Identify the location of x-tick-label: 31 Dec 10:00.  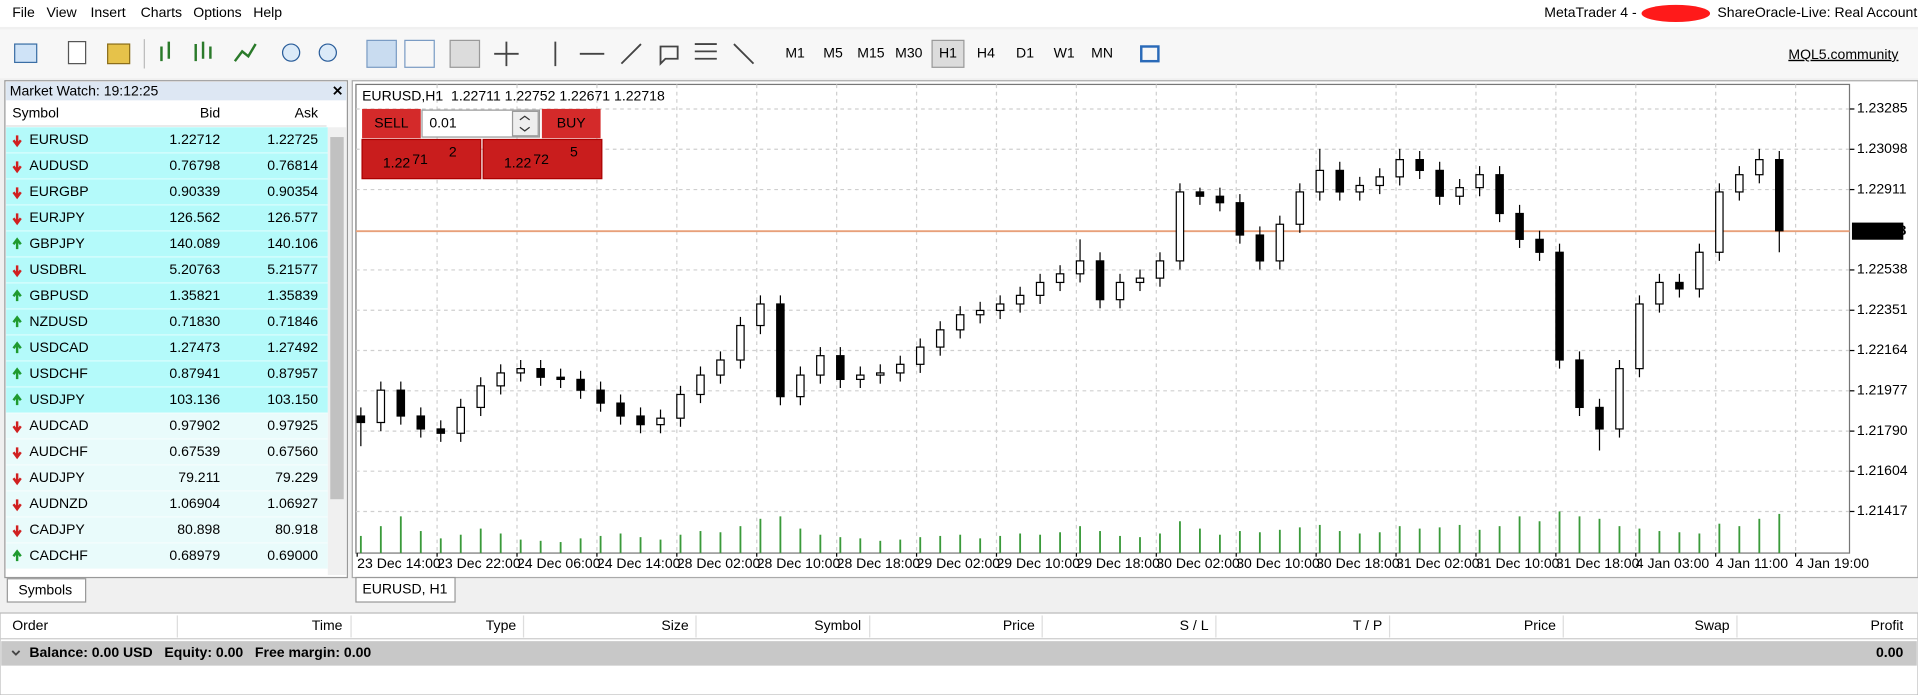
(1518, 563).